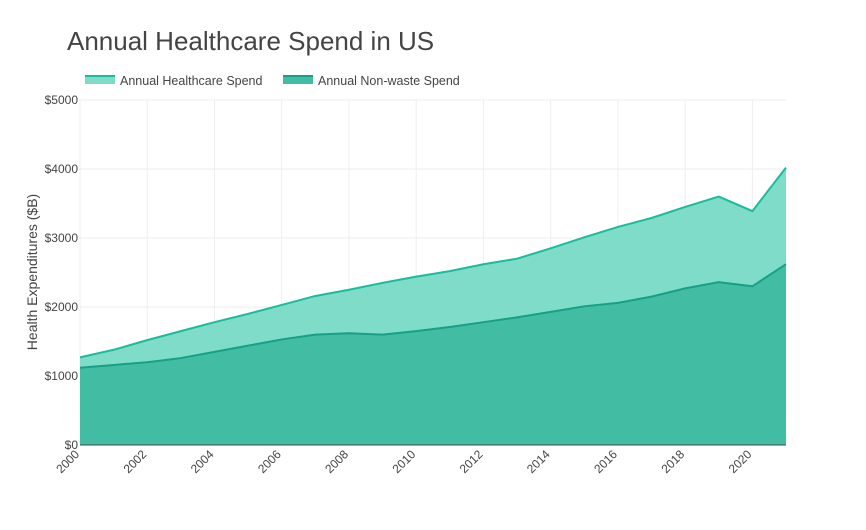  Describe the element at coordinates (32, 272) in the screenshot. I see `y-axis-label: Health Expenditures ($B)` at that location.